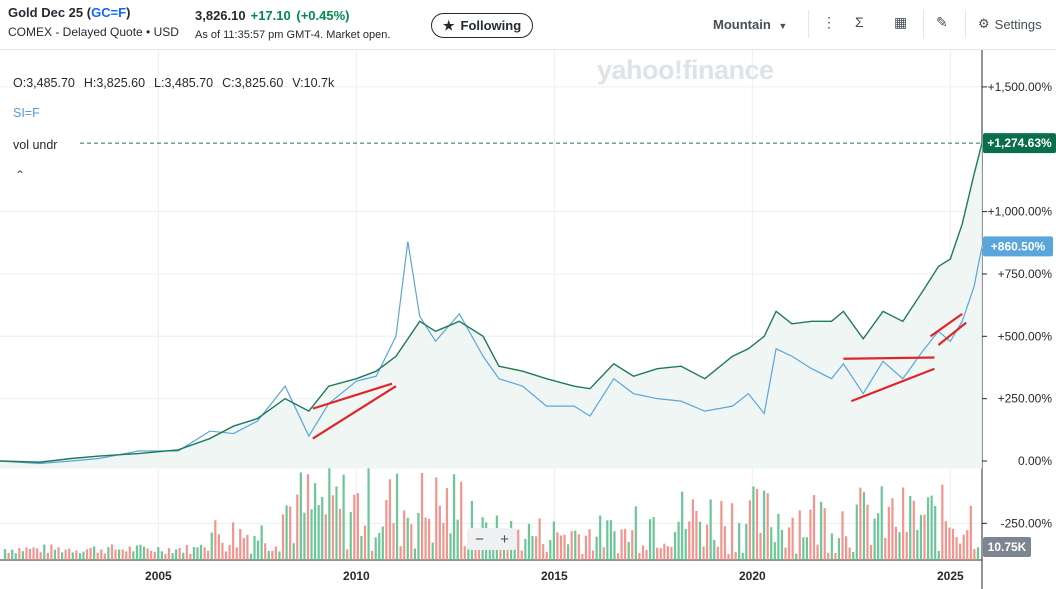 Image resolution: width=1056 pixels, height=589 pixels. I want to click on instrument-title: Gold Dec 25 (GC=F), so click(69, 12).